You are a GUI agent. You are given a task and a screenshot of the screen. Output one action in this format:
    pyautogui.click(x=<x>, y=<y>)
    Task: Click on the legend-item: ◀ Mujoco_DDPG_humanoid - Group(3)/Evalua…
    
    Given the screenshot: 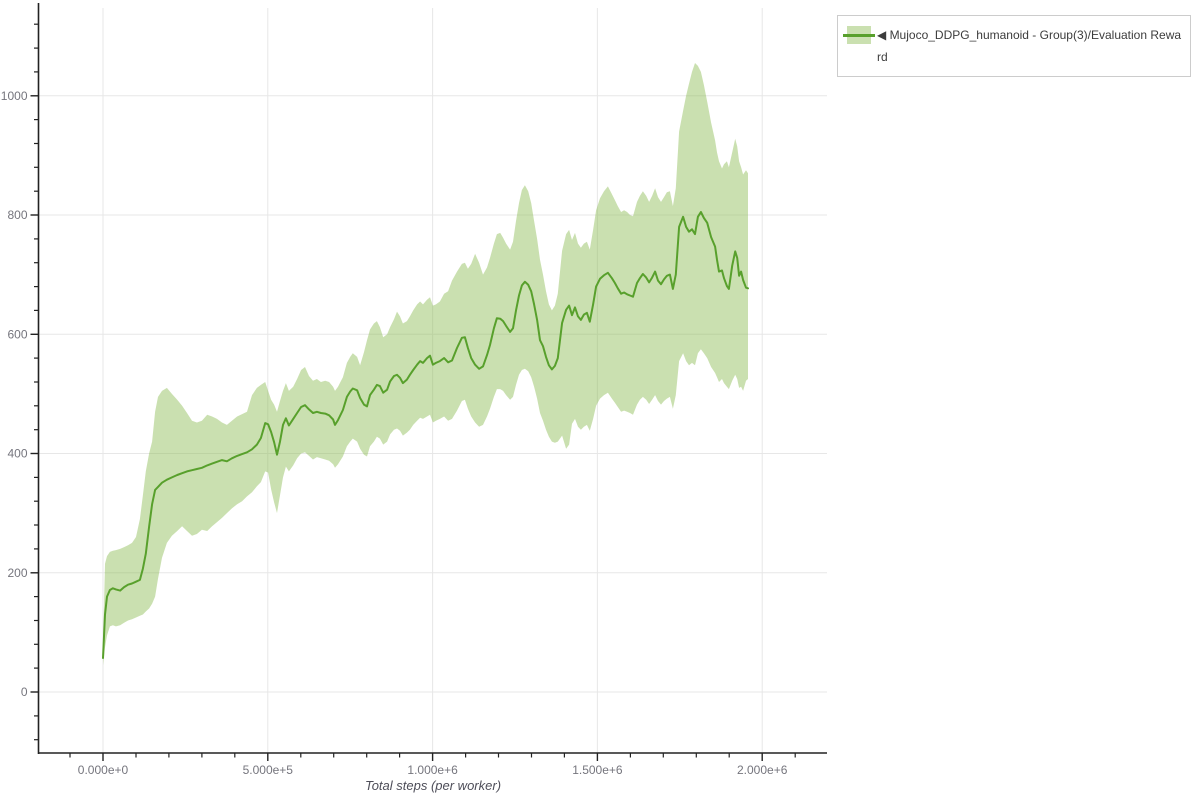 What is the action you would take?
    pyautogui.click(x=1014, y=46)
    